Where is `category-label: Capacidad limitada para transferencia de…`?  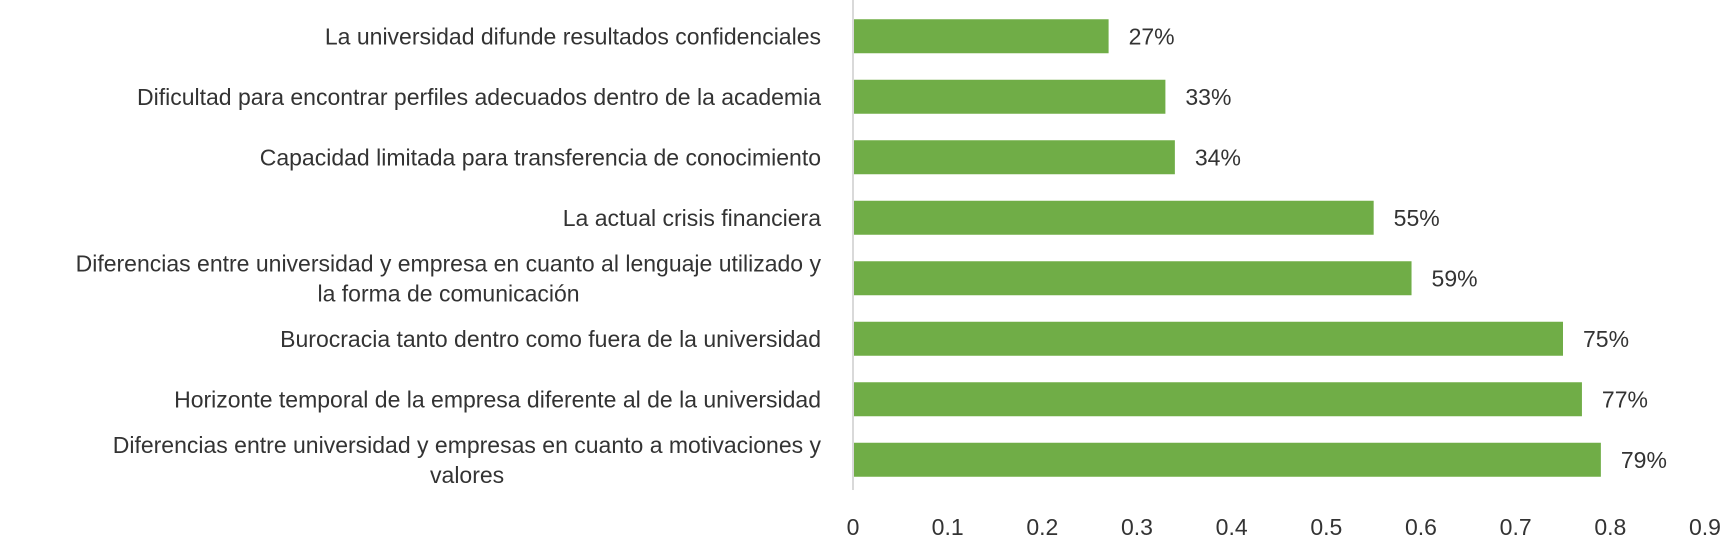
category-label: Capacidad limitada para transferencia de… is located at coordinates (540, 157).